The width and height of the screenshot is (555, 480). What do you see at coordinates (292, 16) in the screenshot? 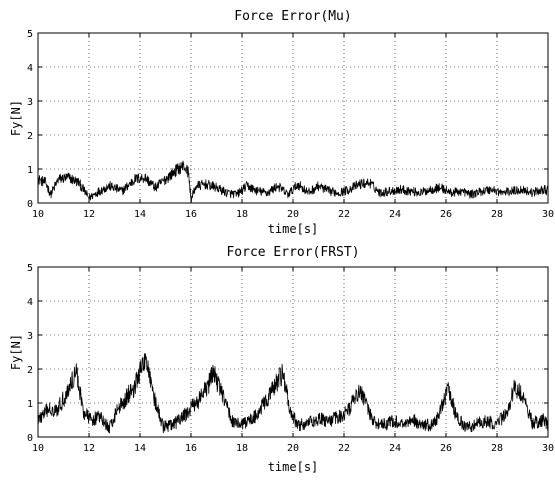
I see `subplot-title: Force Error(Mu)` at bounding box center [292, 16].